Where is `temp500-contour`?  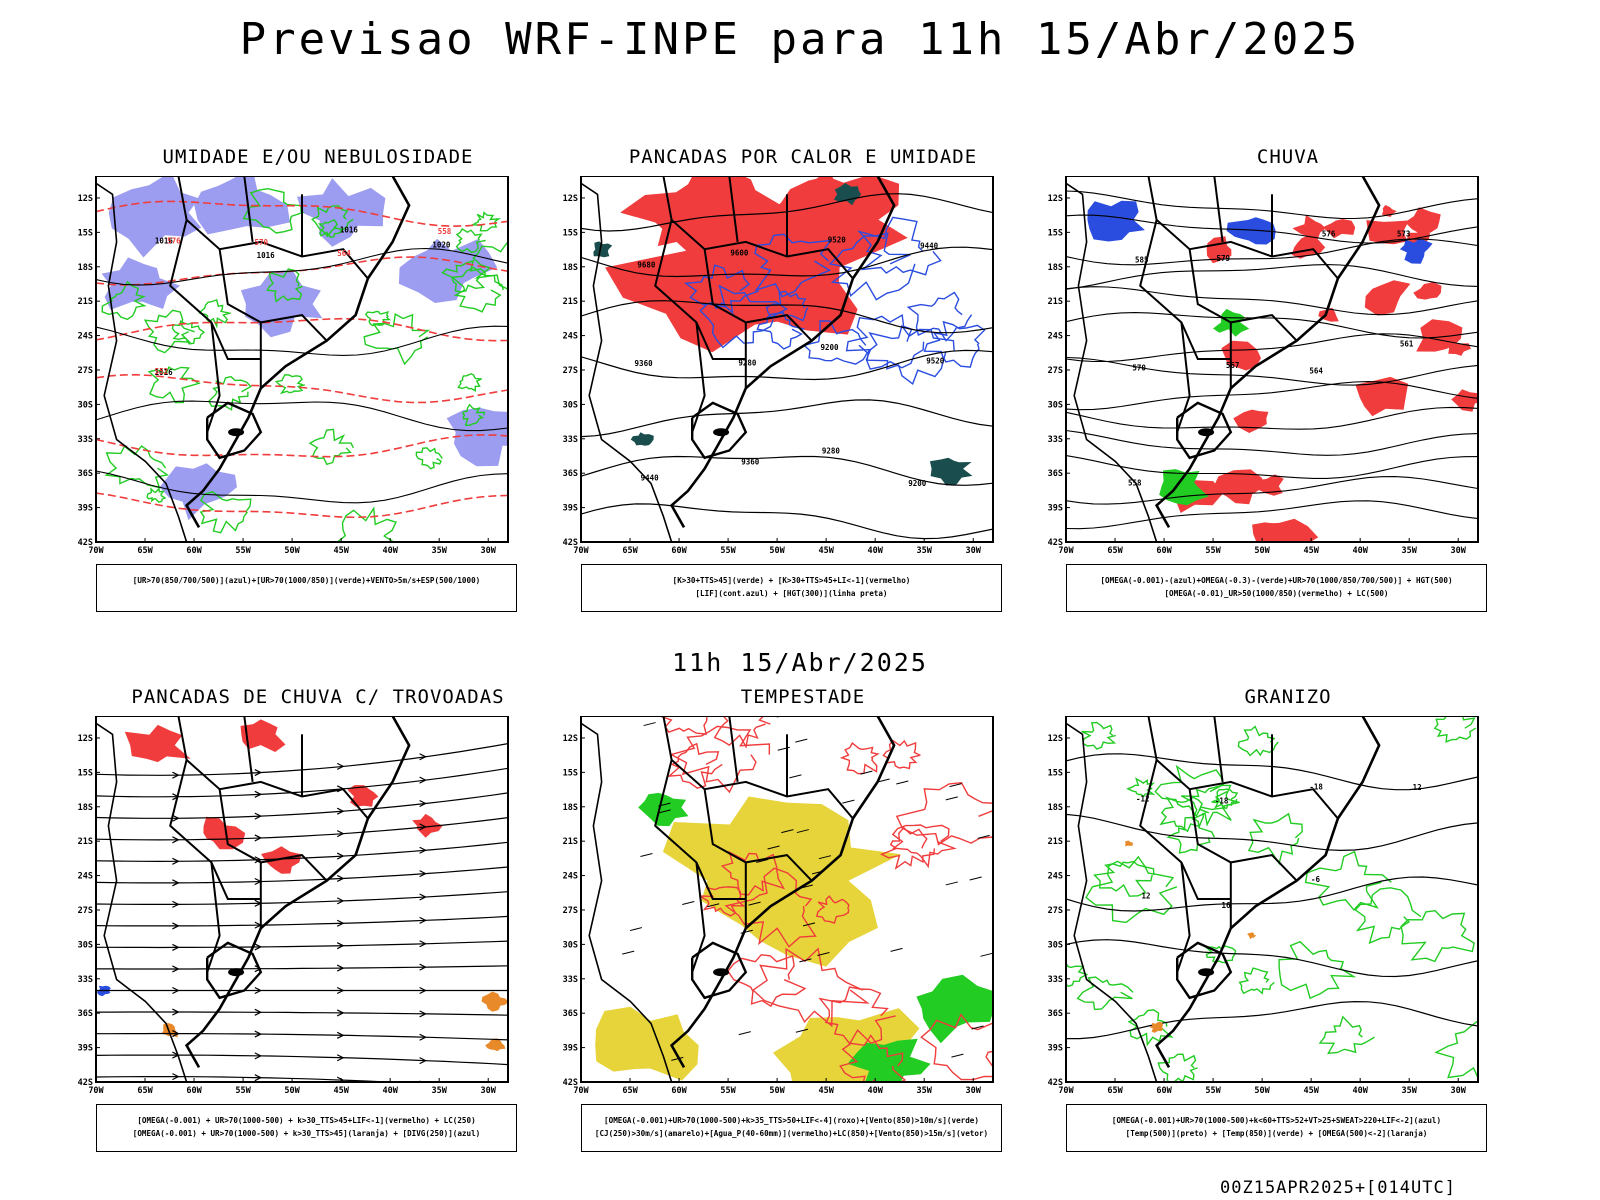 temp500-contour is located at coordinates (1272, 958).